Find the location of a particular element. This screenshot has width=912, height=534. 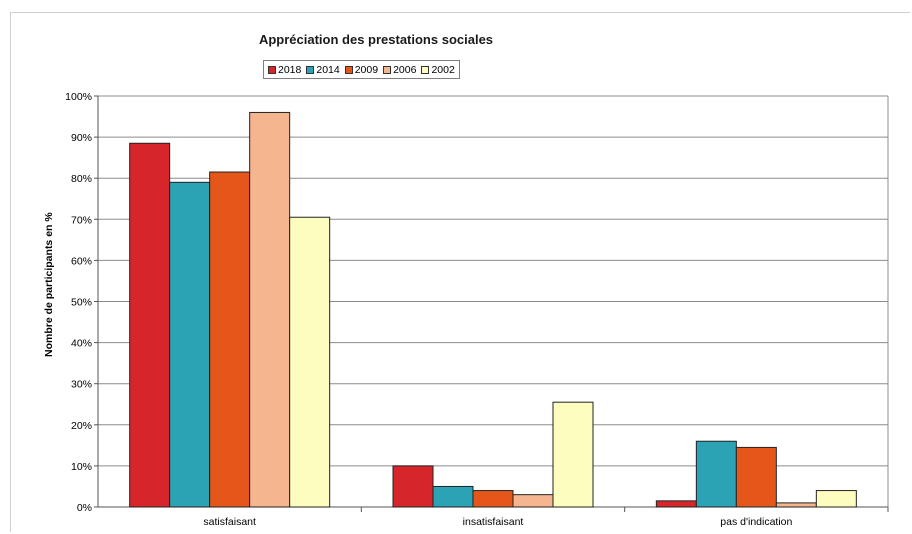

y-tick-label: 40% is located at coordinates (81, 344).